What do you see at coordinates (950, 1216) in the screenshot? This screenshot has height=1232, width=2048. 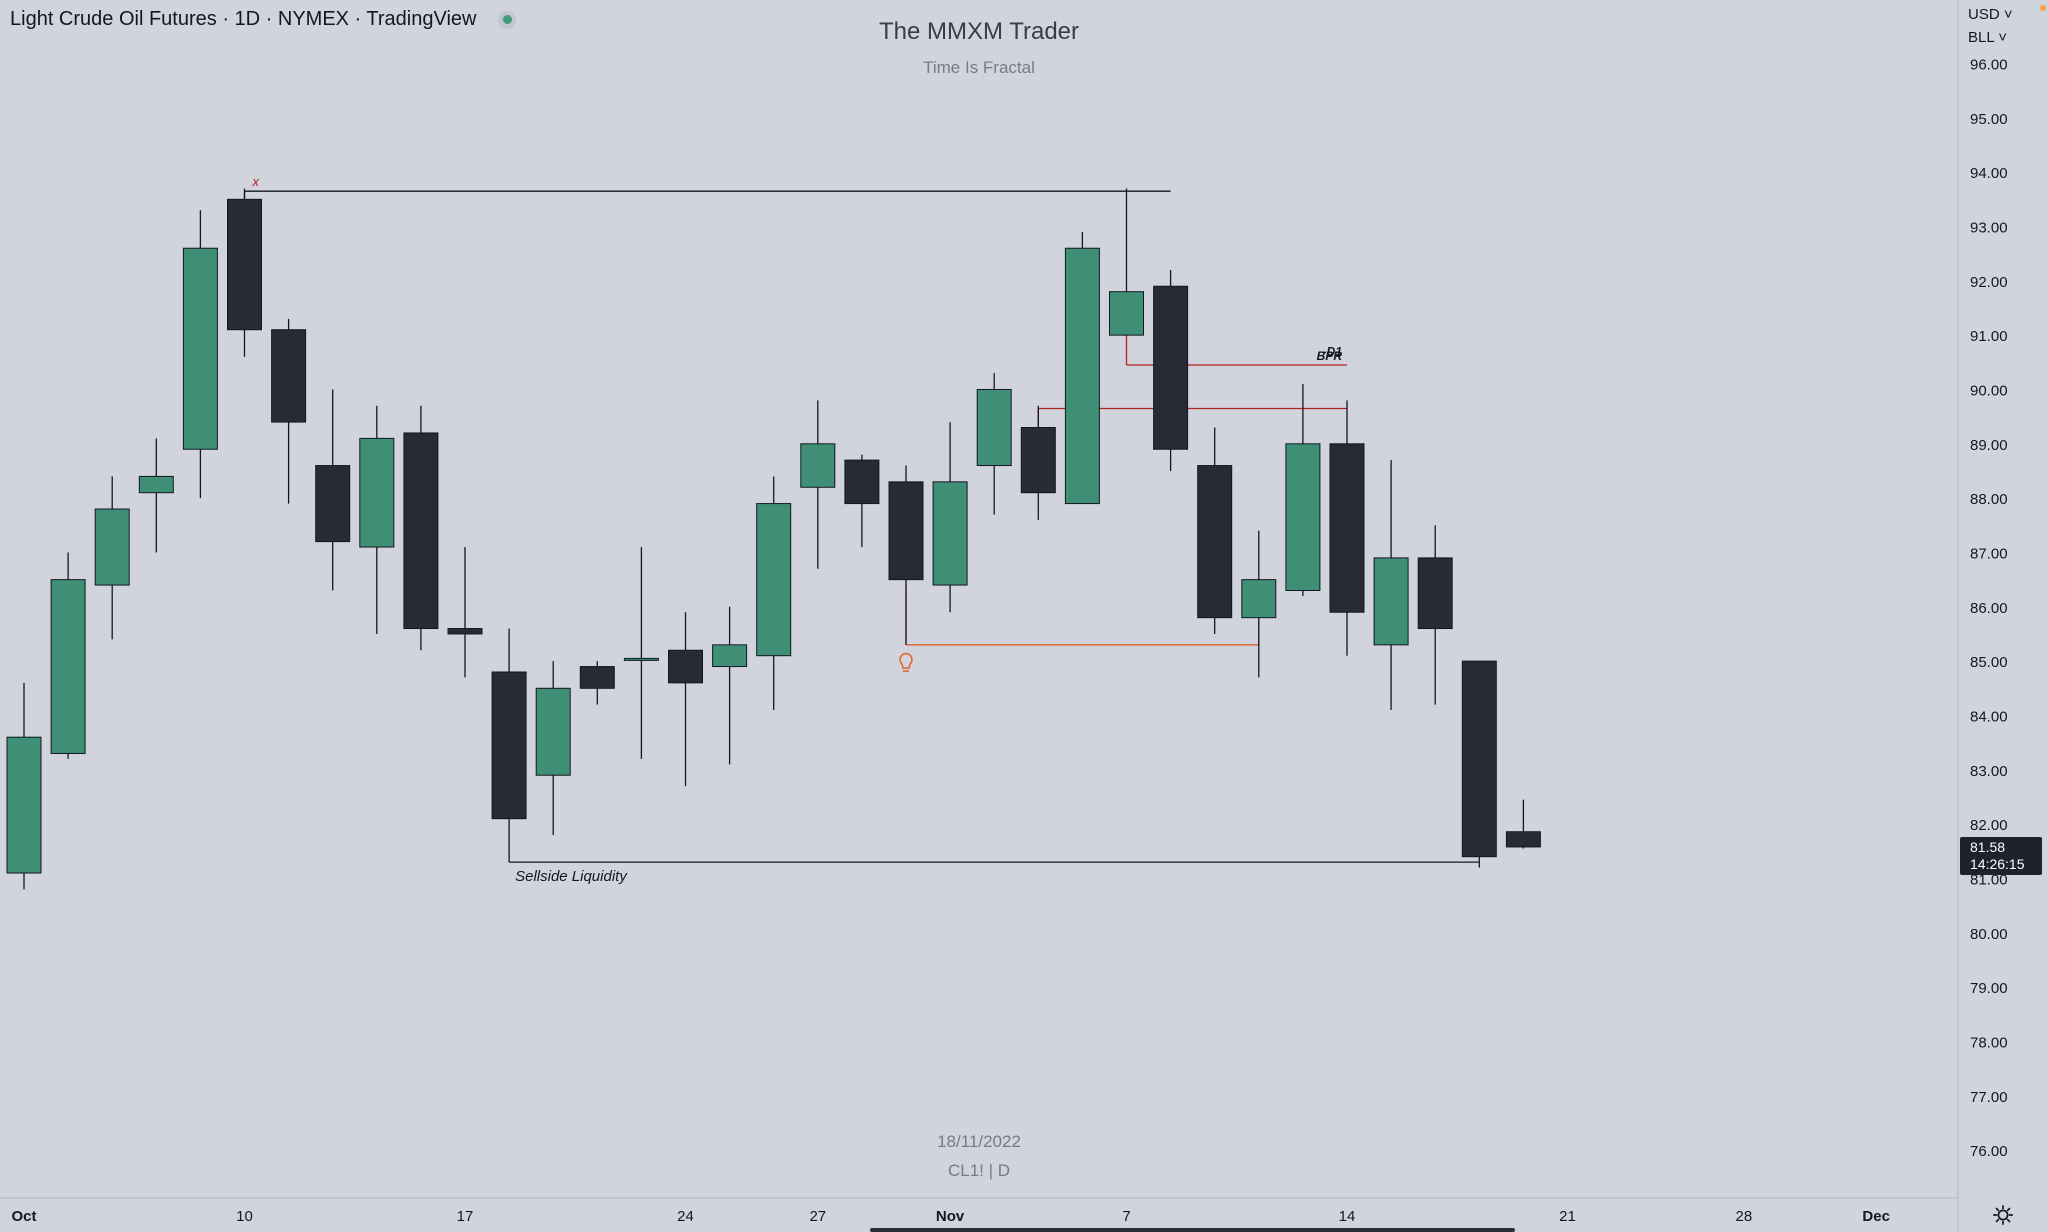 I see `time-tick-label: Nov` at bounding box center [950, 1216].